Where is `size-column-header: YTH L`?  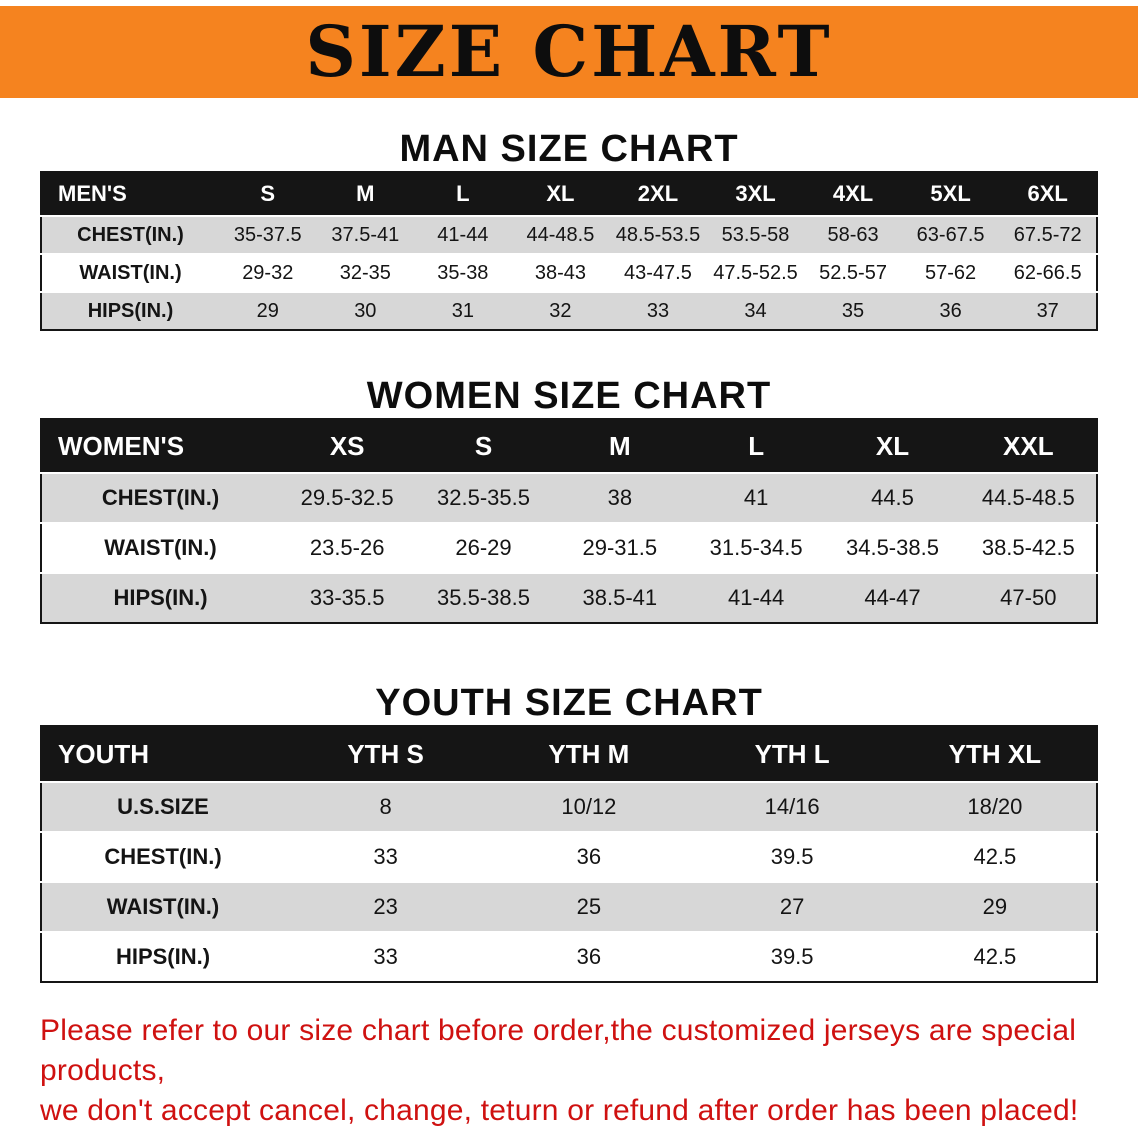 size-column-header: YTH L is located at coordinates (792, 754).